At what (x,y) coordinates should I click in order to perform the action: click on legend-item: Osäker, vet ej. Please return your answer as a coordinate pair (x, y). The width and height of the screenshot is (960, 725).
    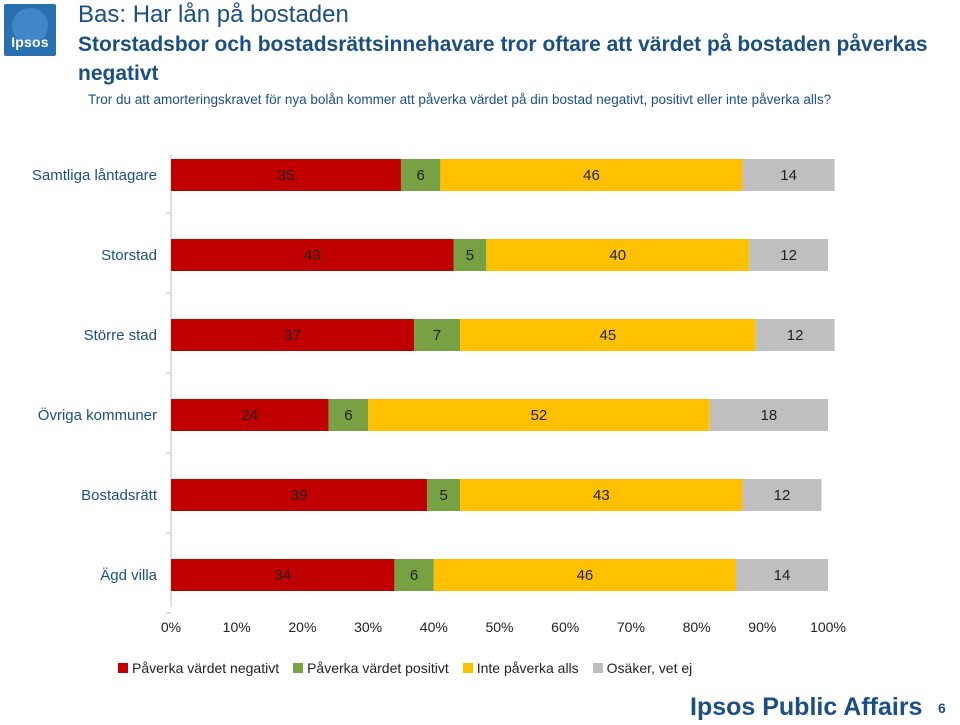
    Looking at the image, I should click on (642, 668).